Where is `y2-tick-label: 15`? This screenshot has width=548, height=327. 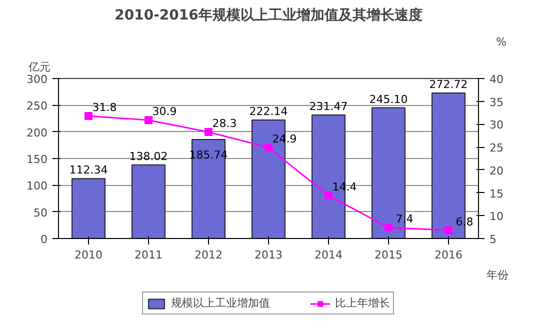
y2-tick-label: 15 is located at coordinates (497, 193).